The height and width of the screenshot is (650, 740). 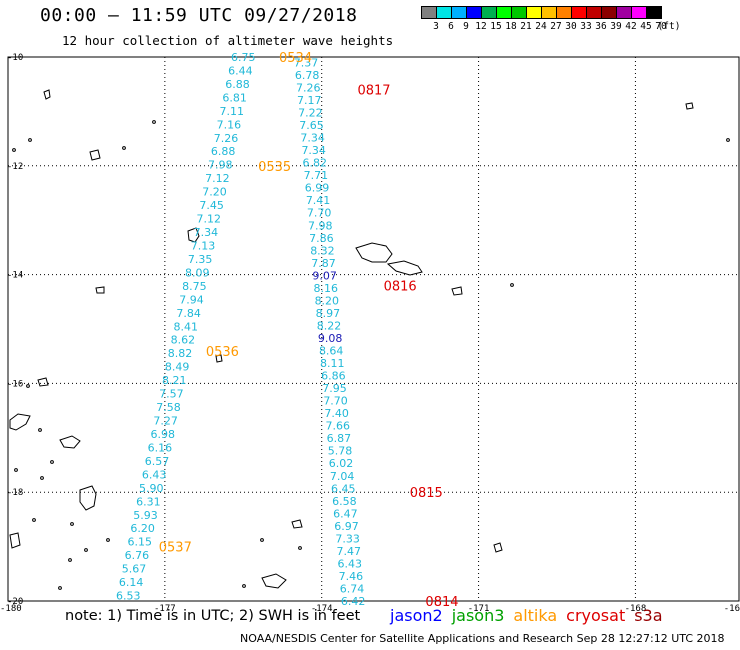 What do you see at coordinates (342, 476) in the screenshot?
I see `swh-value: 7.04` at bounding box center [342, 476].